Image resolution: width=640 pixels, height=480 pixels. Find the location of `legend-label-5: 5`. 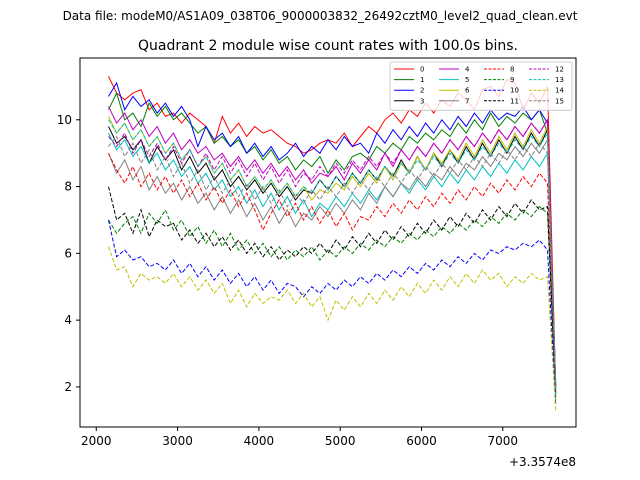

legend-label-5: 5 is located at coordinates (467, 80).